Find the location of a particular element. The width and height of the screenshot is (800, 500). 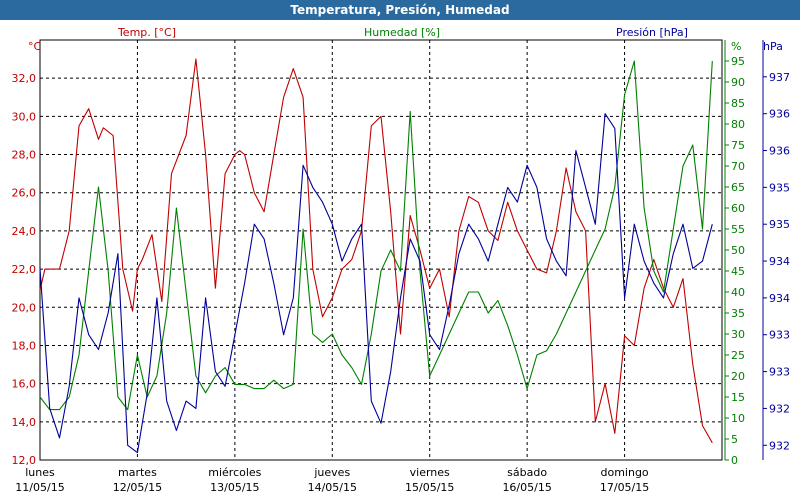

humidity-tick-label: 75 is located at coordinates (738, 145).